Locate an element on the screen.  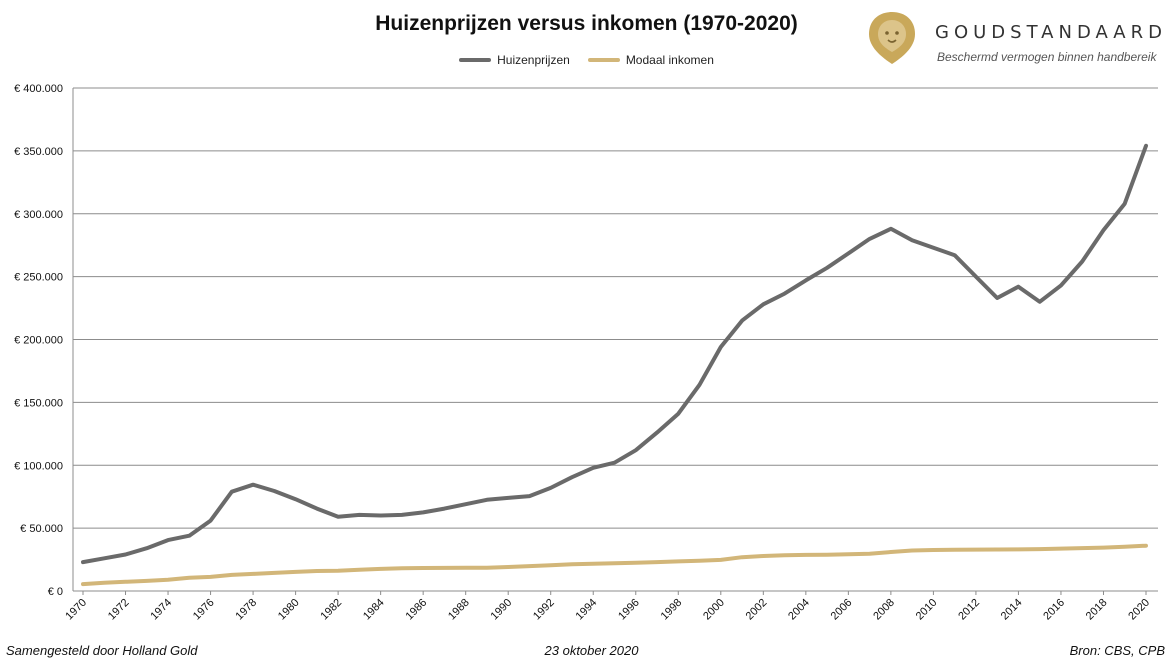
chart-title: Huizenprijzen versus inkomen (1970-2020) is located at coordinates (586, 23).